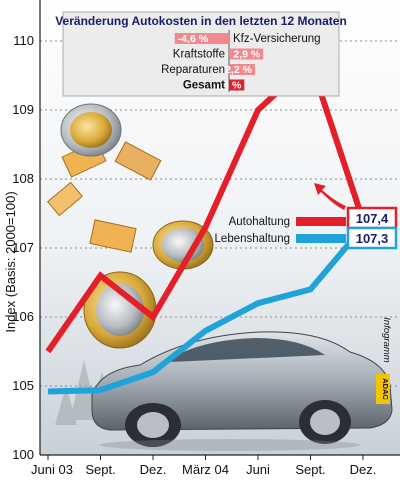  I want to click on inset-bar-value: -4,6 %, so click(193, 39).